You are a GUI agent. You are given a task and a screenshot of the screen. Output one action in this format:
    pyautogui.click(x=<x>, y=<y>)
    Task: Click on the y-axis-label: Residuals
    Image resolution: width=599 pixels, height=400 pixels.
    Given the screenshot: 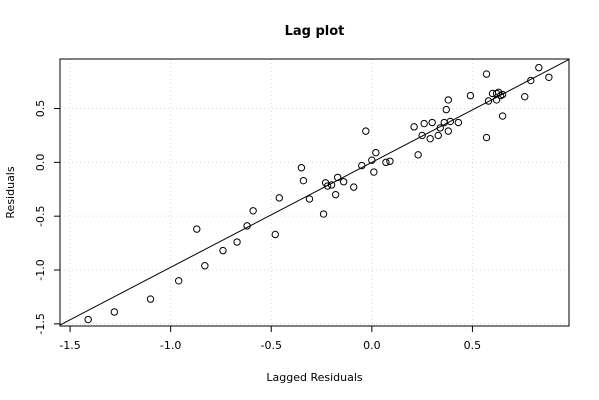 What is the action you would take?
    pyautogui.click(x=10, y=192)
    